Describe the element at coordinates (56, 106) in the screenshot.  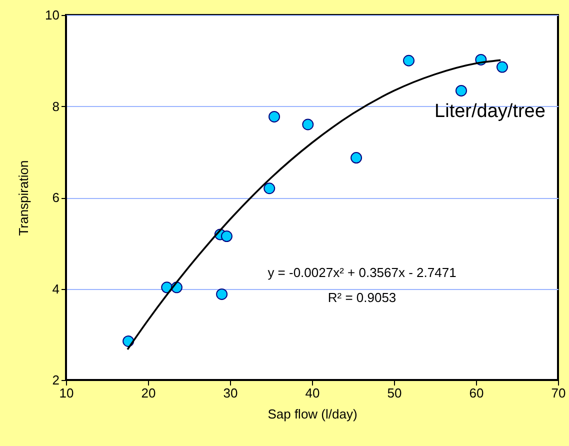
I see `y-tick-label: 8` at that location.